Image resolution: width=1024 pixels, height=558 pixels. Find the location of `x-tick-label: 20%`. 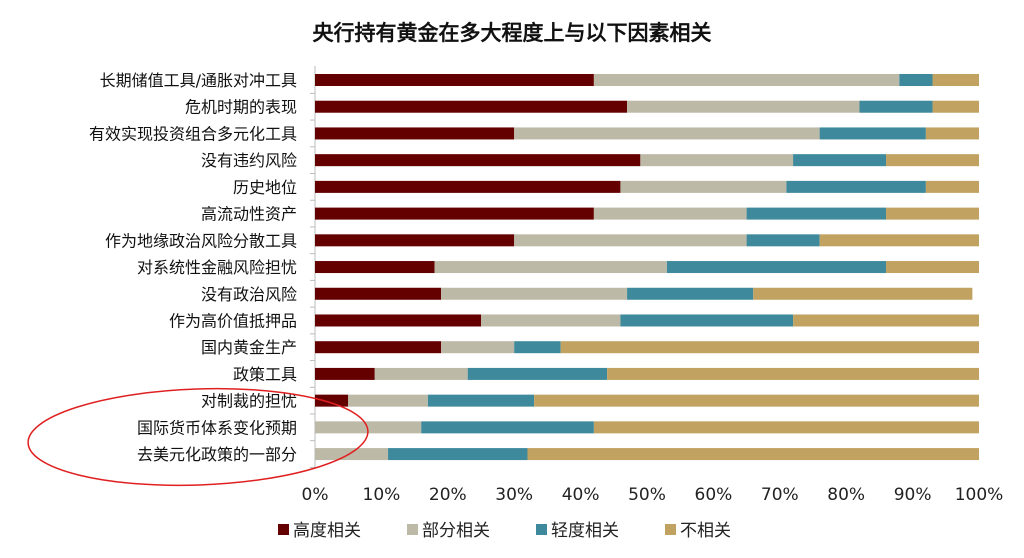

x-tick-label: 20% is located at coordinates (448, 495).